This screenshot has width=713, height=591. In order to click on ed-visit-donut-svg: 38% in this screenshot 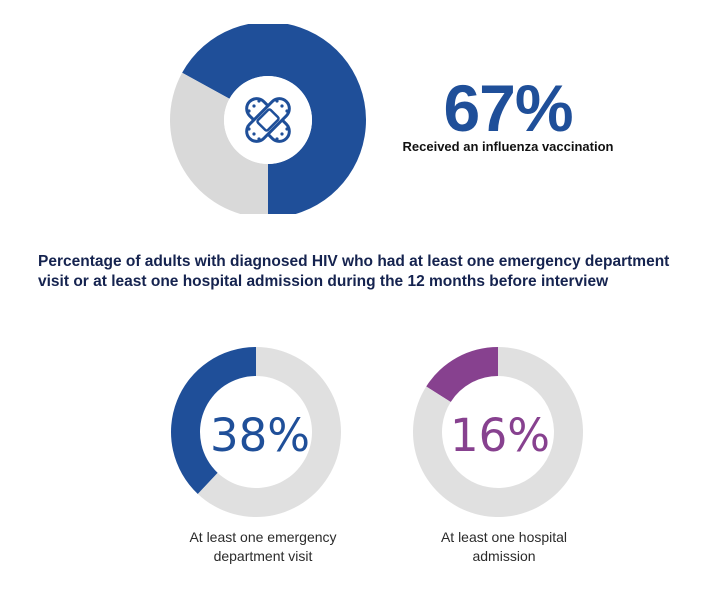, I will do `click(256, 432)`.